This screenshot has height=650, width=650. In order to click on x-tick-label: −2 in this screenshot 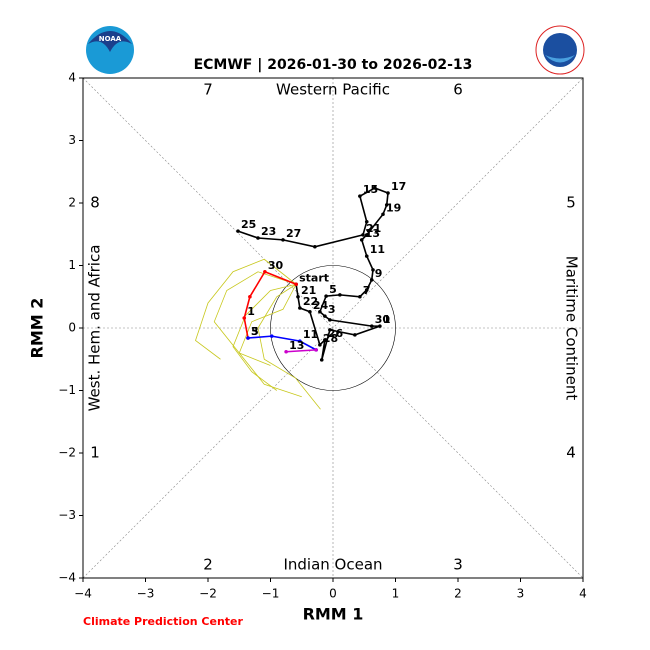, I will do `click(208, 594)`.